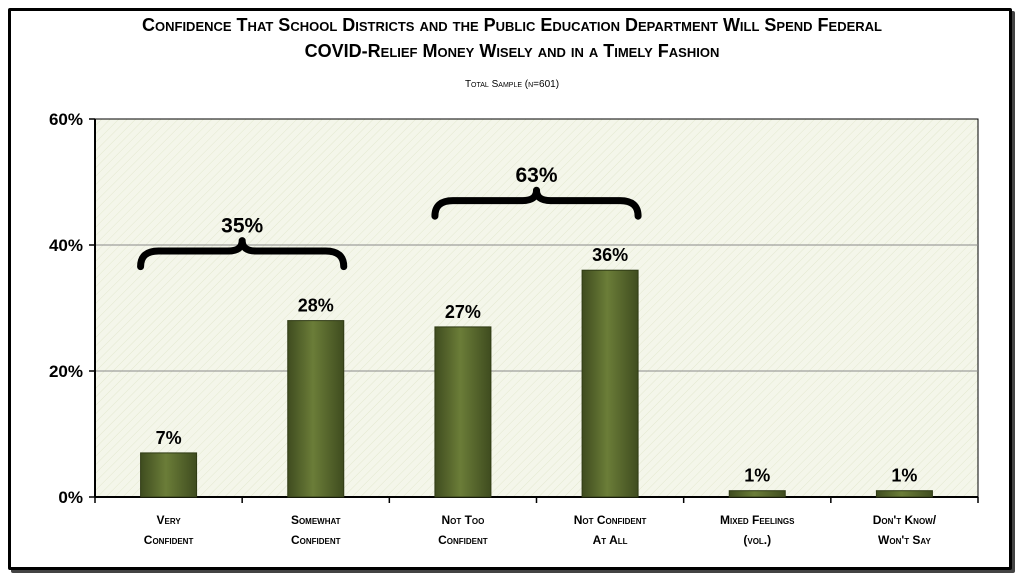 This screenshot has height=584, width=1024. Describe the element at coordinates (66, 119) in the screenshot. I see `y-tick-label: 60%` at that location.